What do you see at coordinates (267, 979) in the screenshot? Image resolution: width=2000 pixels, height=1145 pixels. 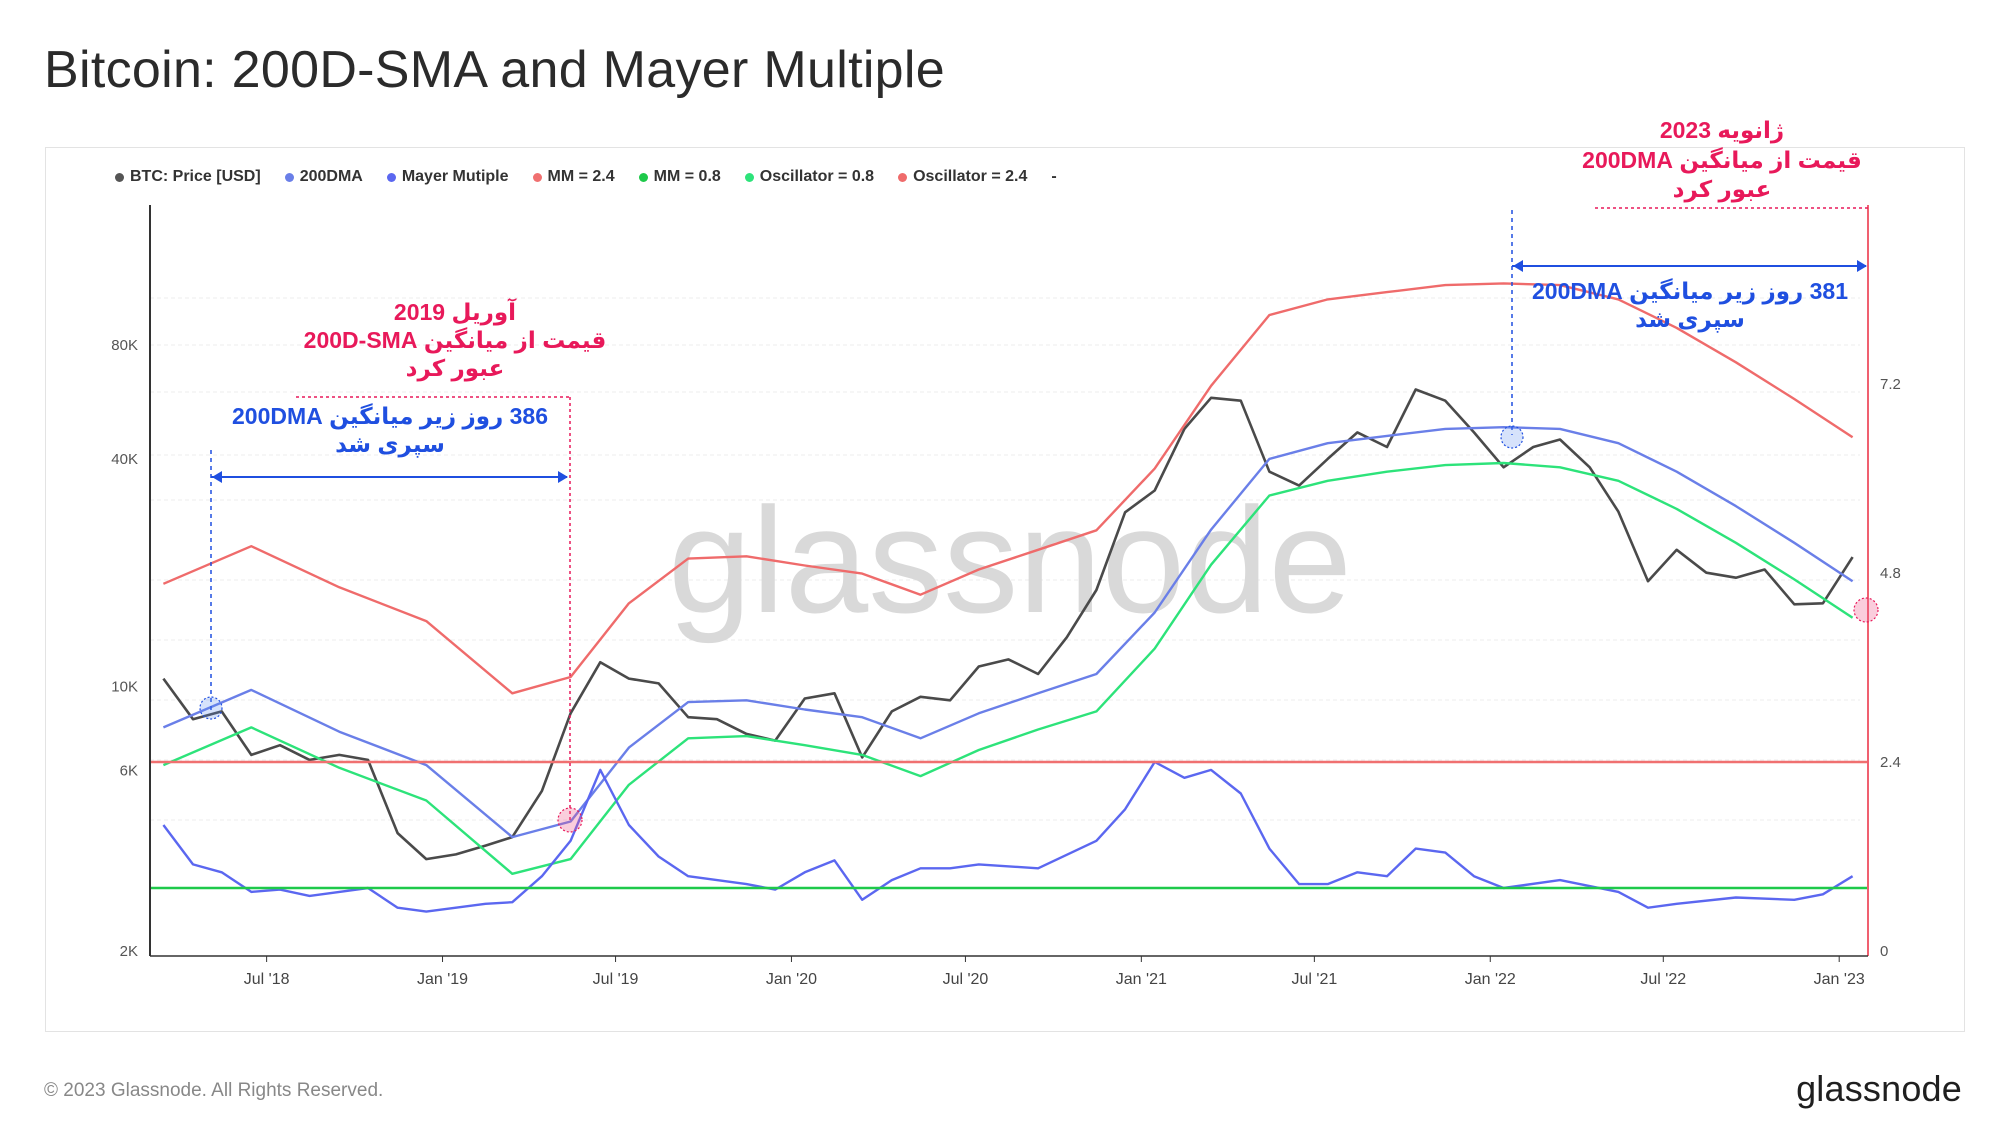 I see `x-tick-label: Jul '18` at bounding box center [267, 979].